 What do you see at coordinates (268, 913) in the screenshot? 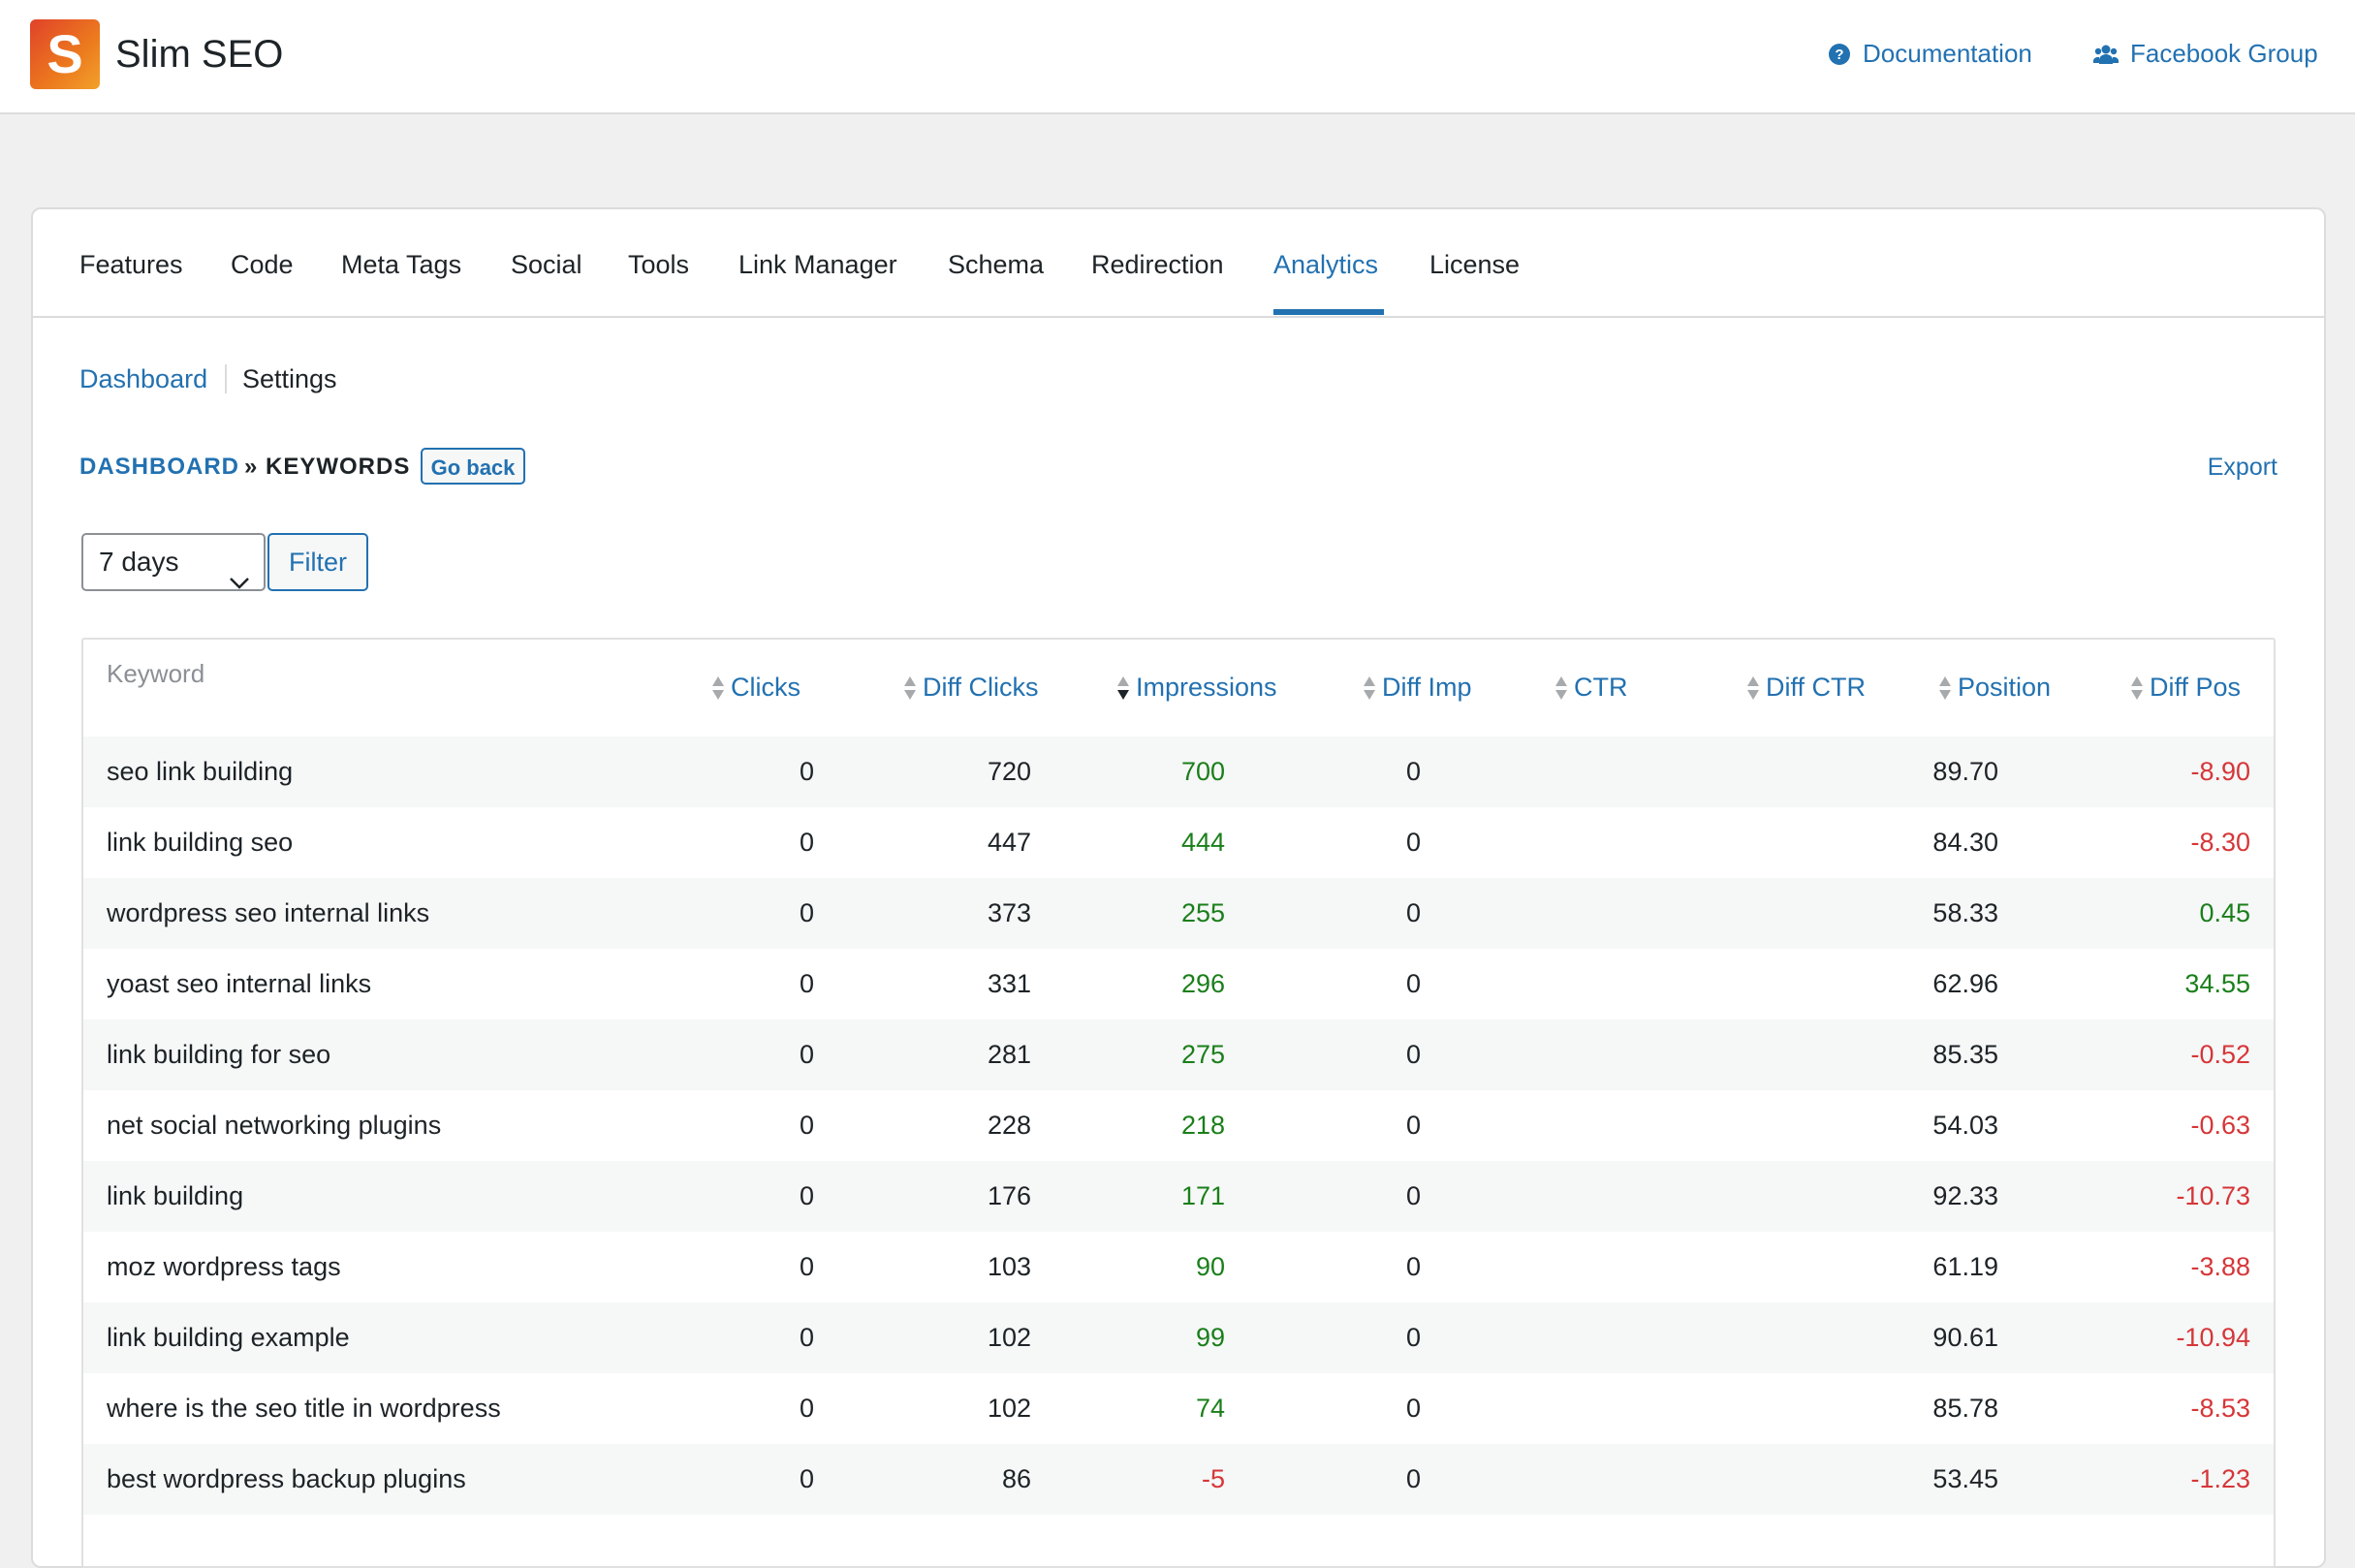
I see `cell-keyword: wordpress seo internal links` at bounding box center [268, 913].